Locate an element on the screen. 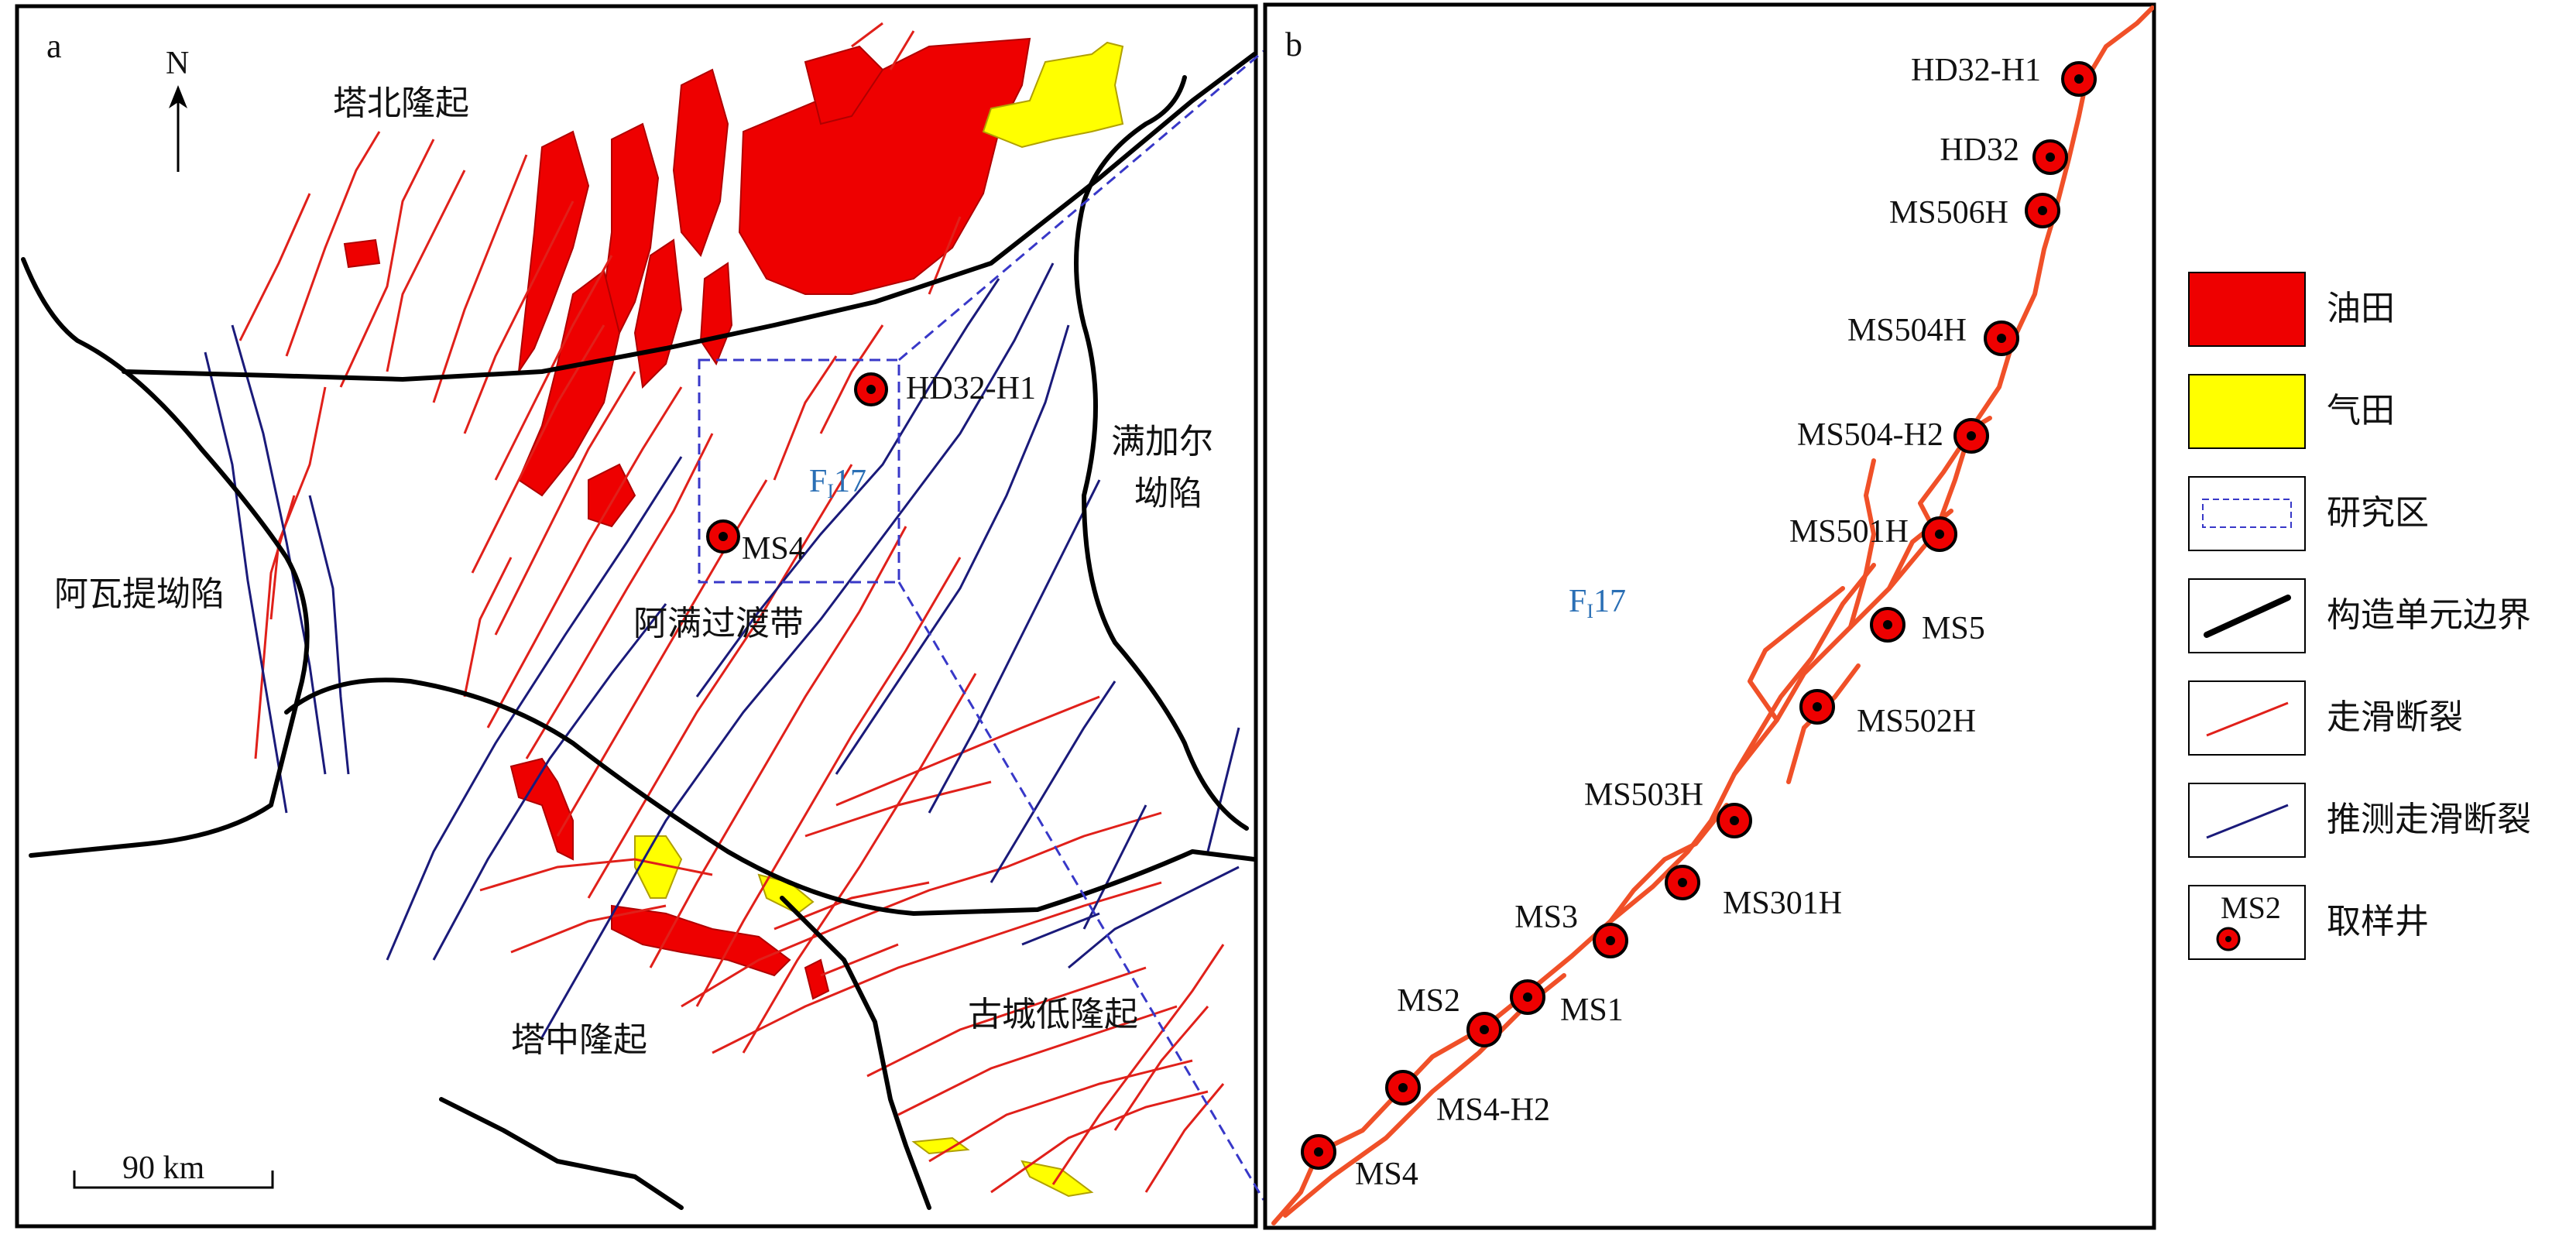 This screenshot has height=1234, width=2576. legend-item-inferred-fault: 推测走滑断裂 is located at coordinates (2359, 820).